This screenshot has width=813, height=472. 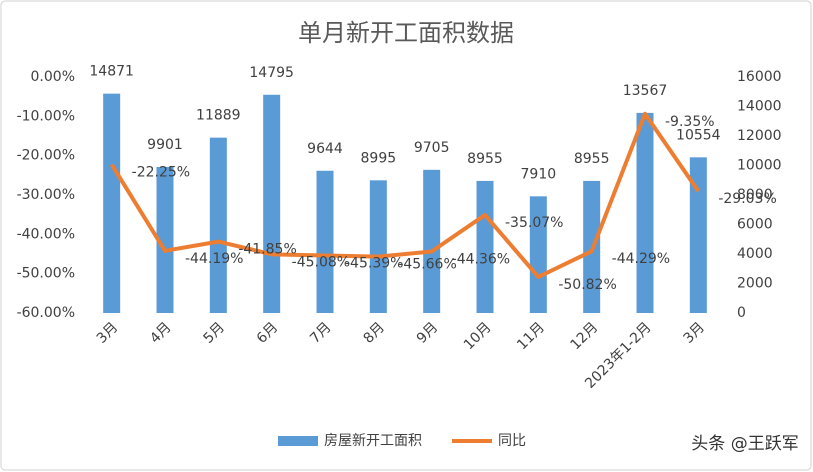 I want to click on y2-tick-label: 4000, so click(x=755, y=254).